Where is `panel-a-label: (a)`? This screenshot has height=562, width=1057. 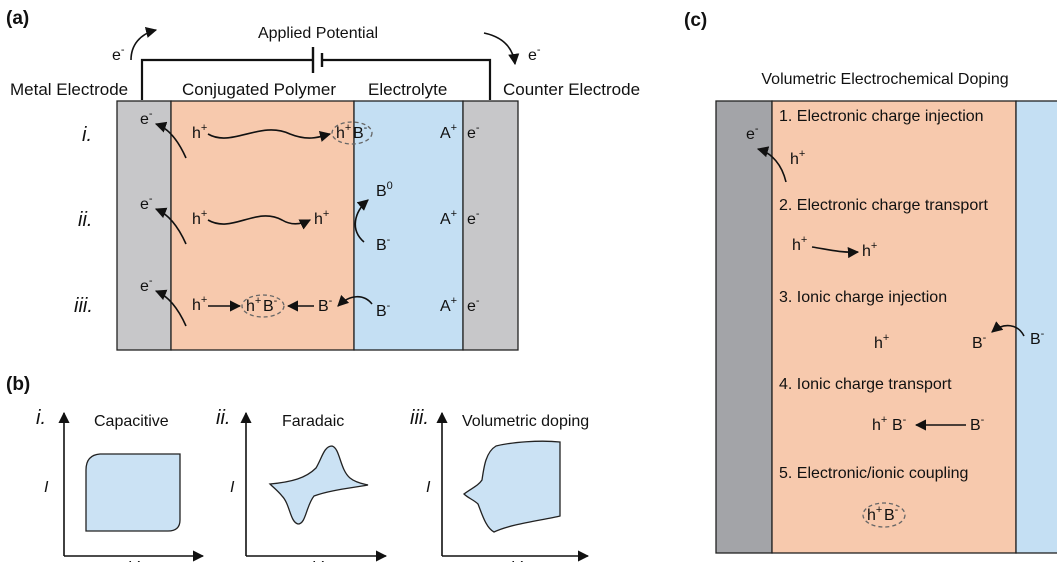
panel-a-label: (a) is located at coordinates (17, 18).